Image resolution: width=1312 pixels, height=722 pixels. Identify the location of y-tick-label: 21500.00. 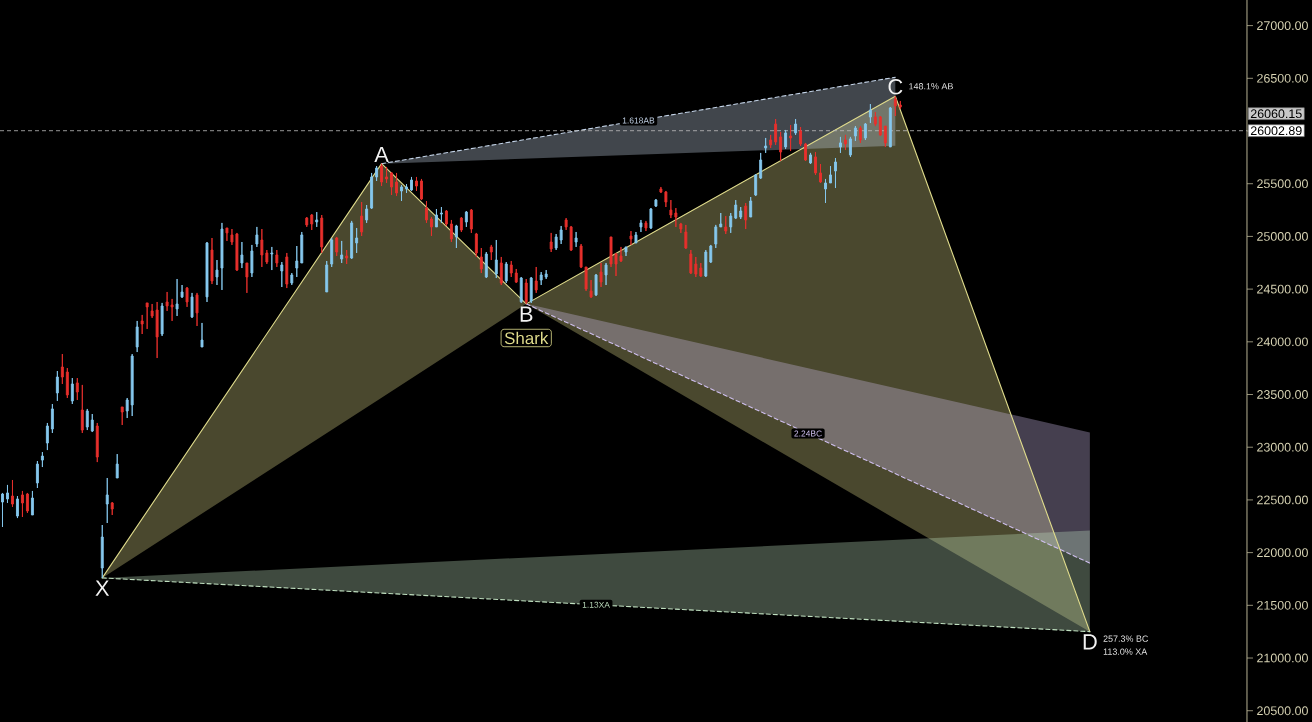
(1282, 605).